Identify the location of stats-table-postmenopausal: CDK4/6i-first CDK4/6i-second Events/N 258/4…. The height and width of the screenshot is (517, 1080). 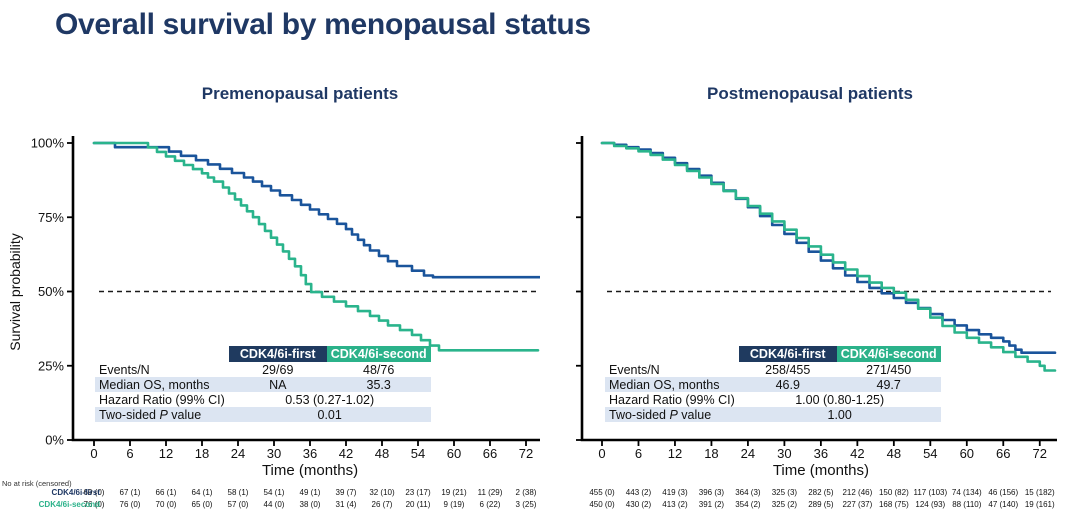
(773, 384).